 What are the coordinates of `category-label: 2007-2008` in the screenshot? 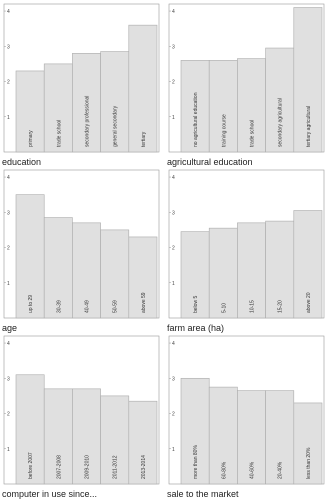 It's located at (59, 467).